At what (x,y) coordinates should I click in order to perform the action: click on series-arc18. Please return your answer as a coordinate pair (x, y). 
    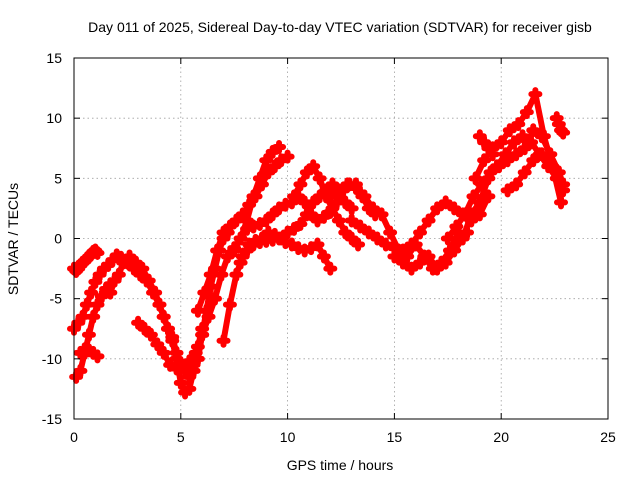
    Looking at the image, I should click on (532, 172).